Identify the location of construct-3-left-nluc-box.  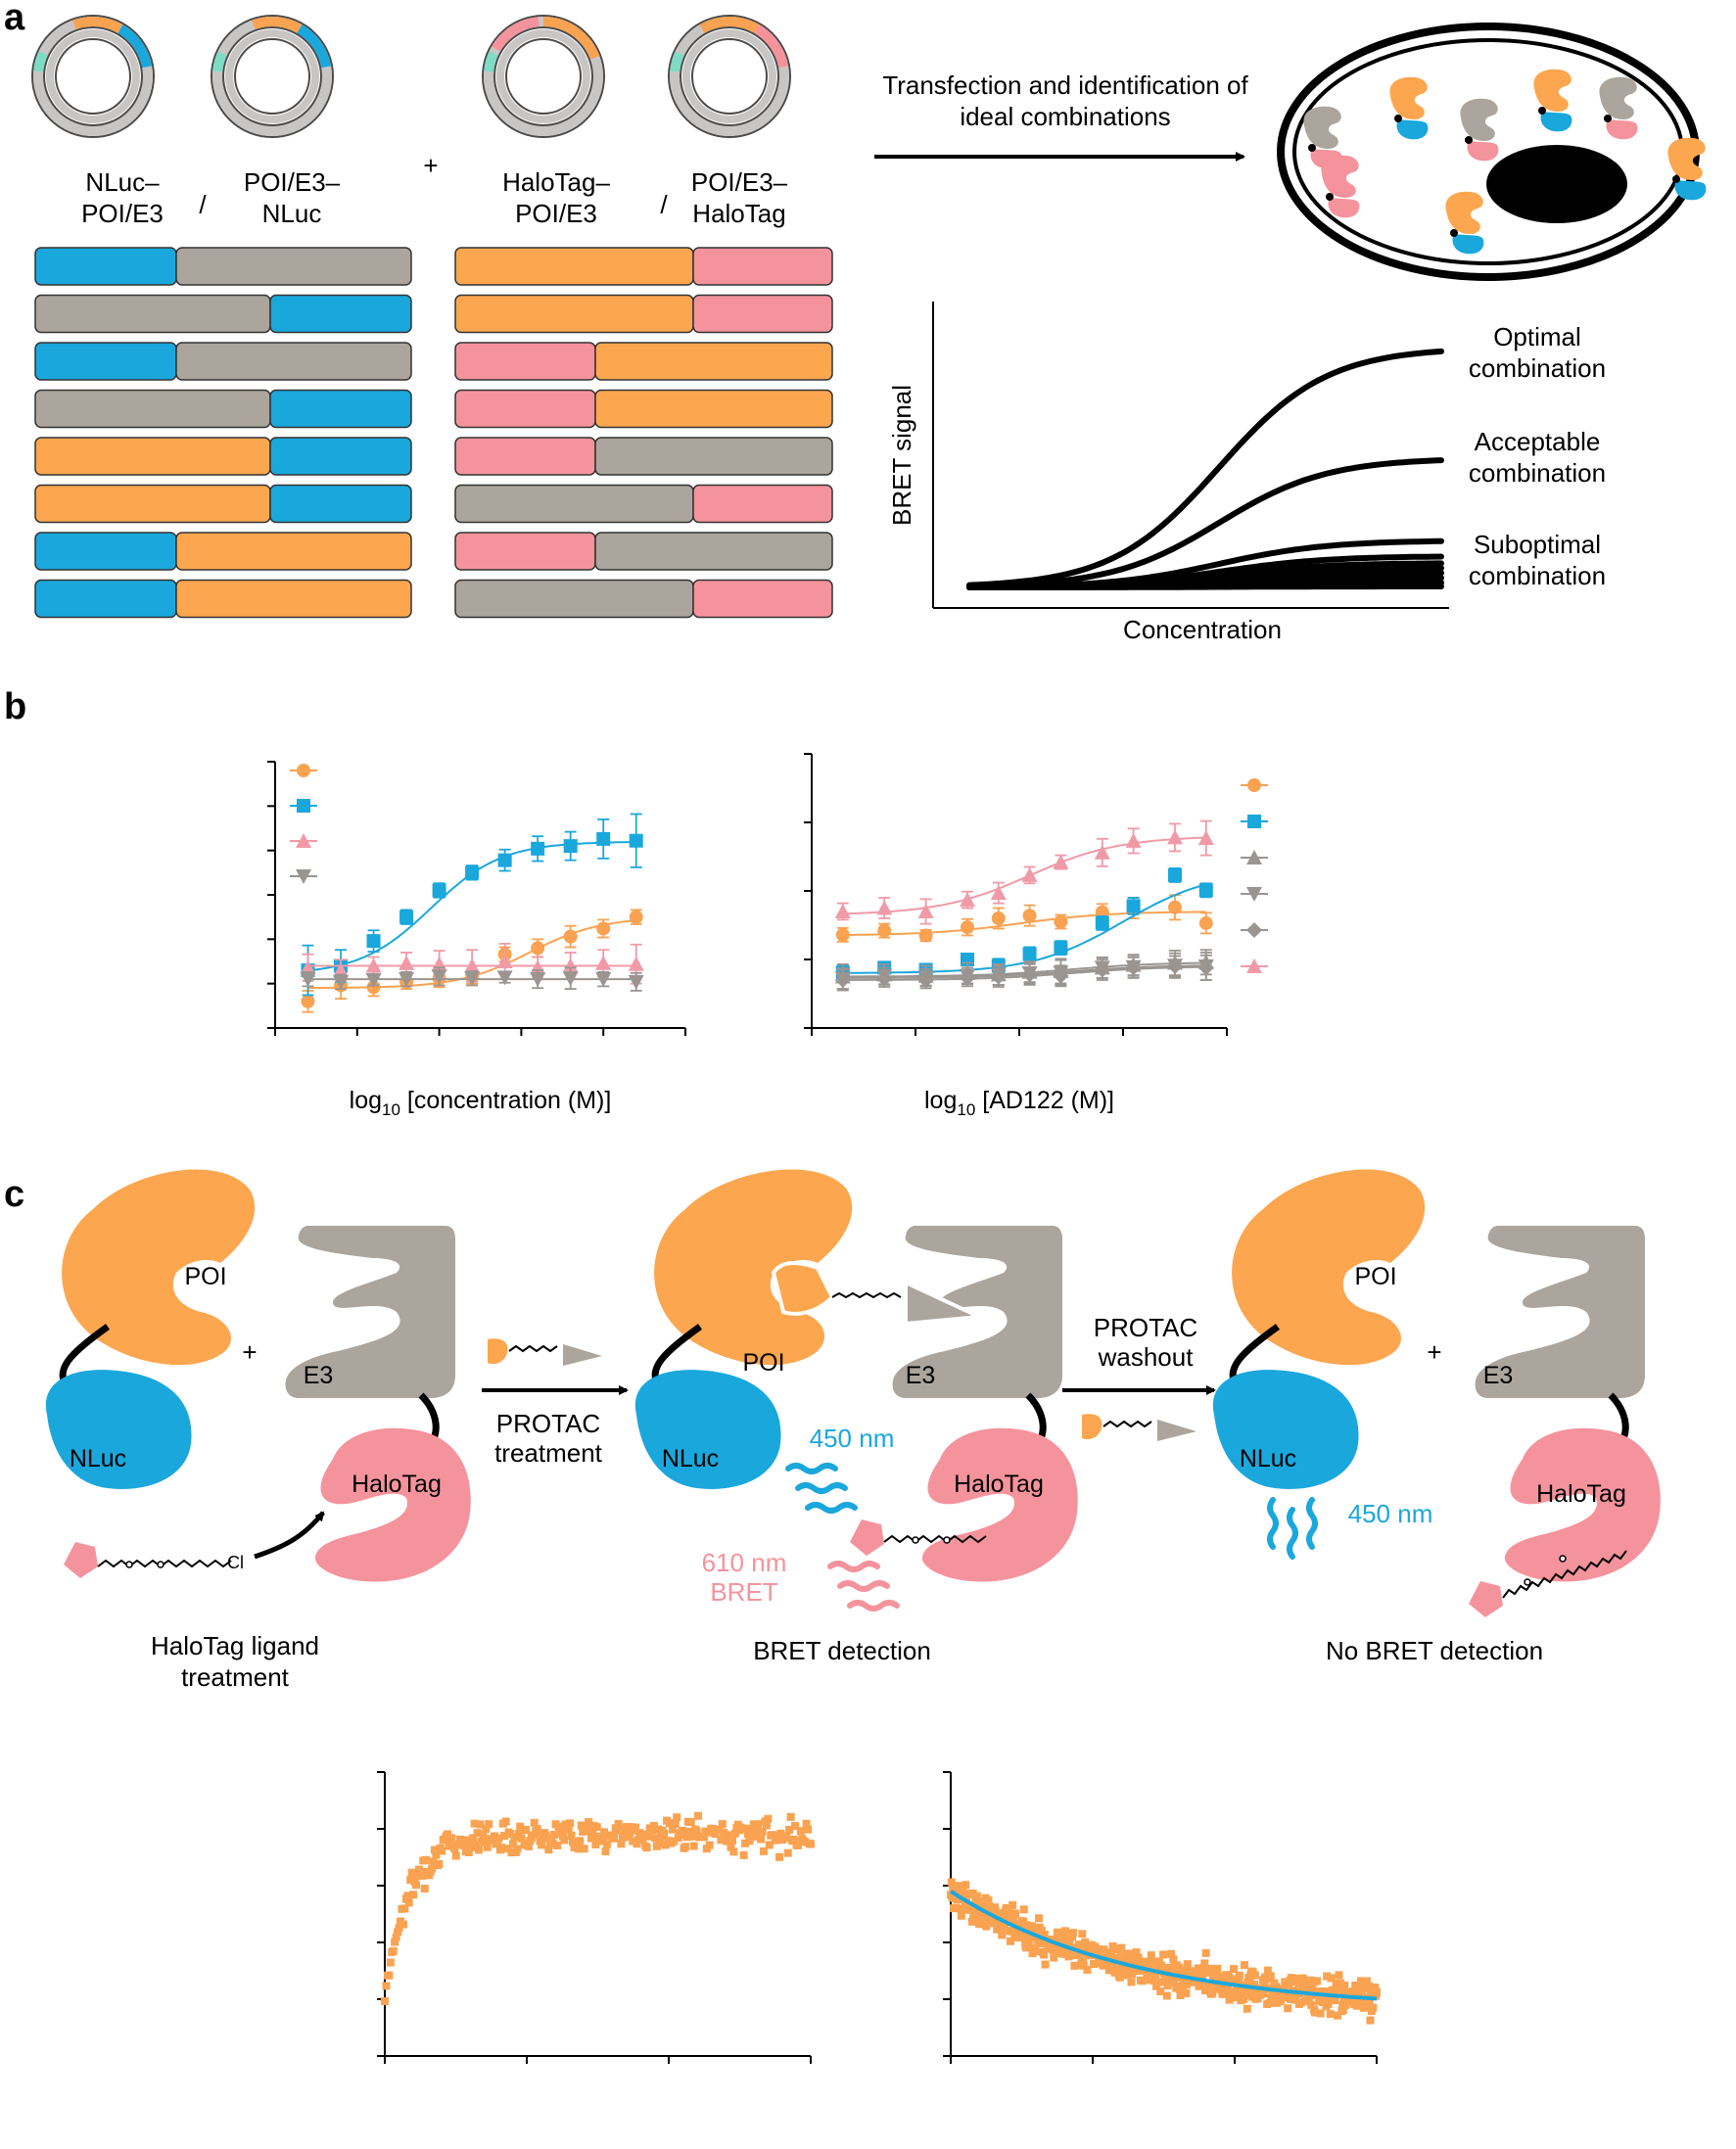
(105, 361).